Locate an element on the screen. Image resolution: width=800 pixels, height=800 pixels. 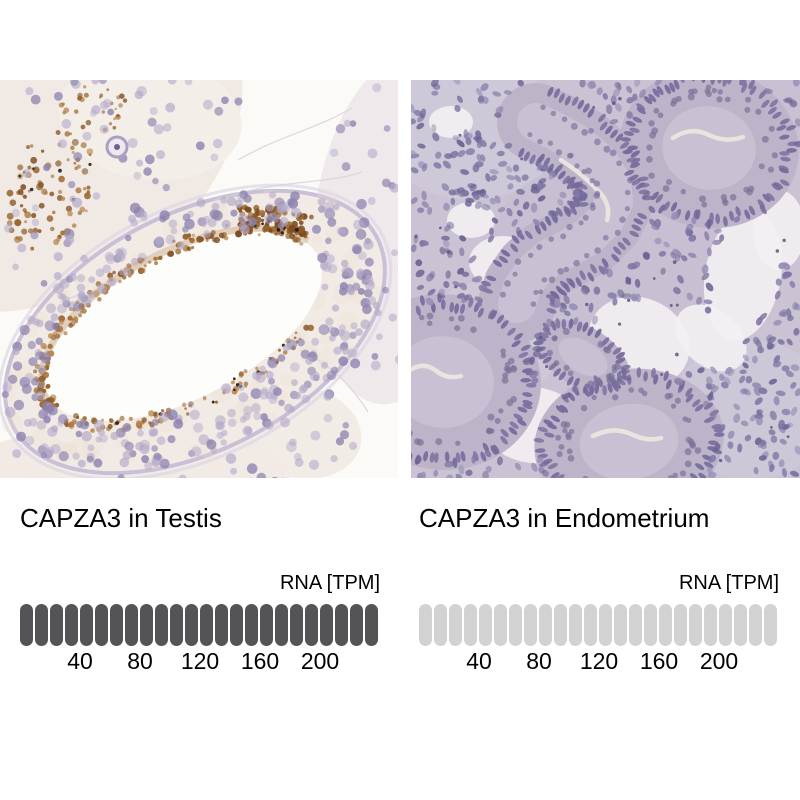
rna-meter-testis: RNA [TPM] 40 80 120 160 200 is located at coordinates (200, 667).